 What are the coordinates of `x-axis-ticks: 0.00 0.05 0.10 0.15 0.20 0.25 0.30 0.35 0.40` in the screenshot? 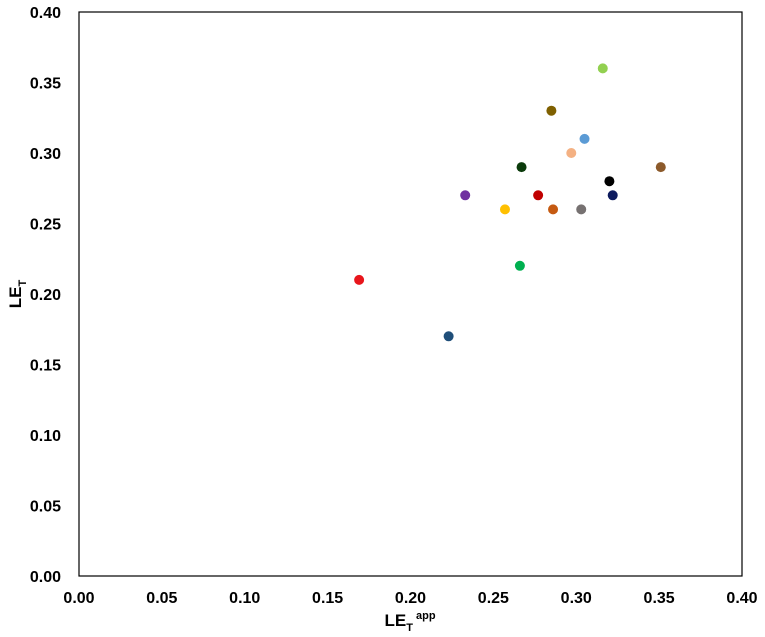 It's located at (410, 598).